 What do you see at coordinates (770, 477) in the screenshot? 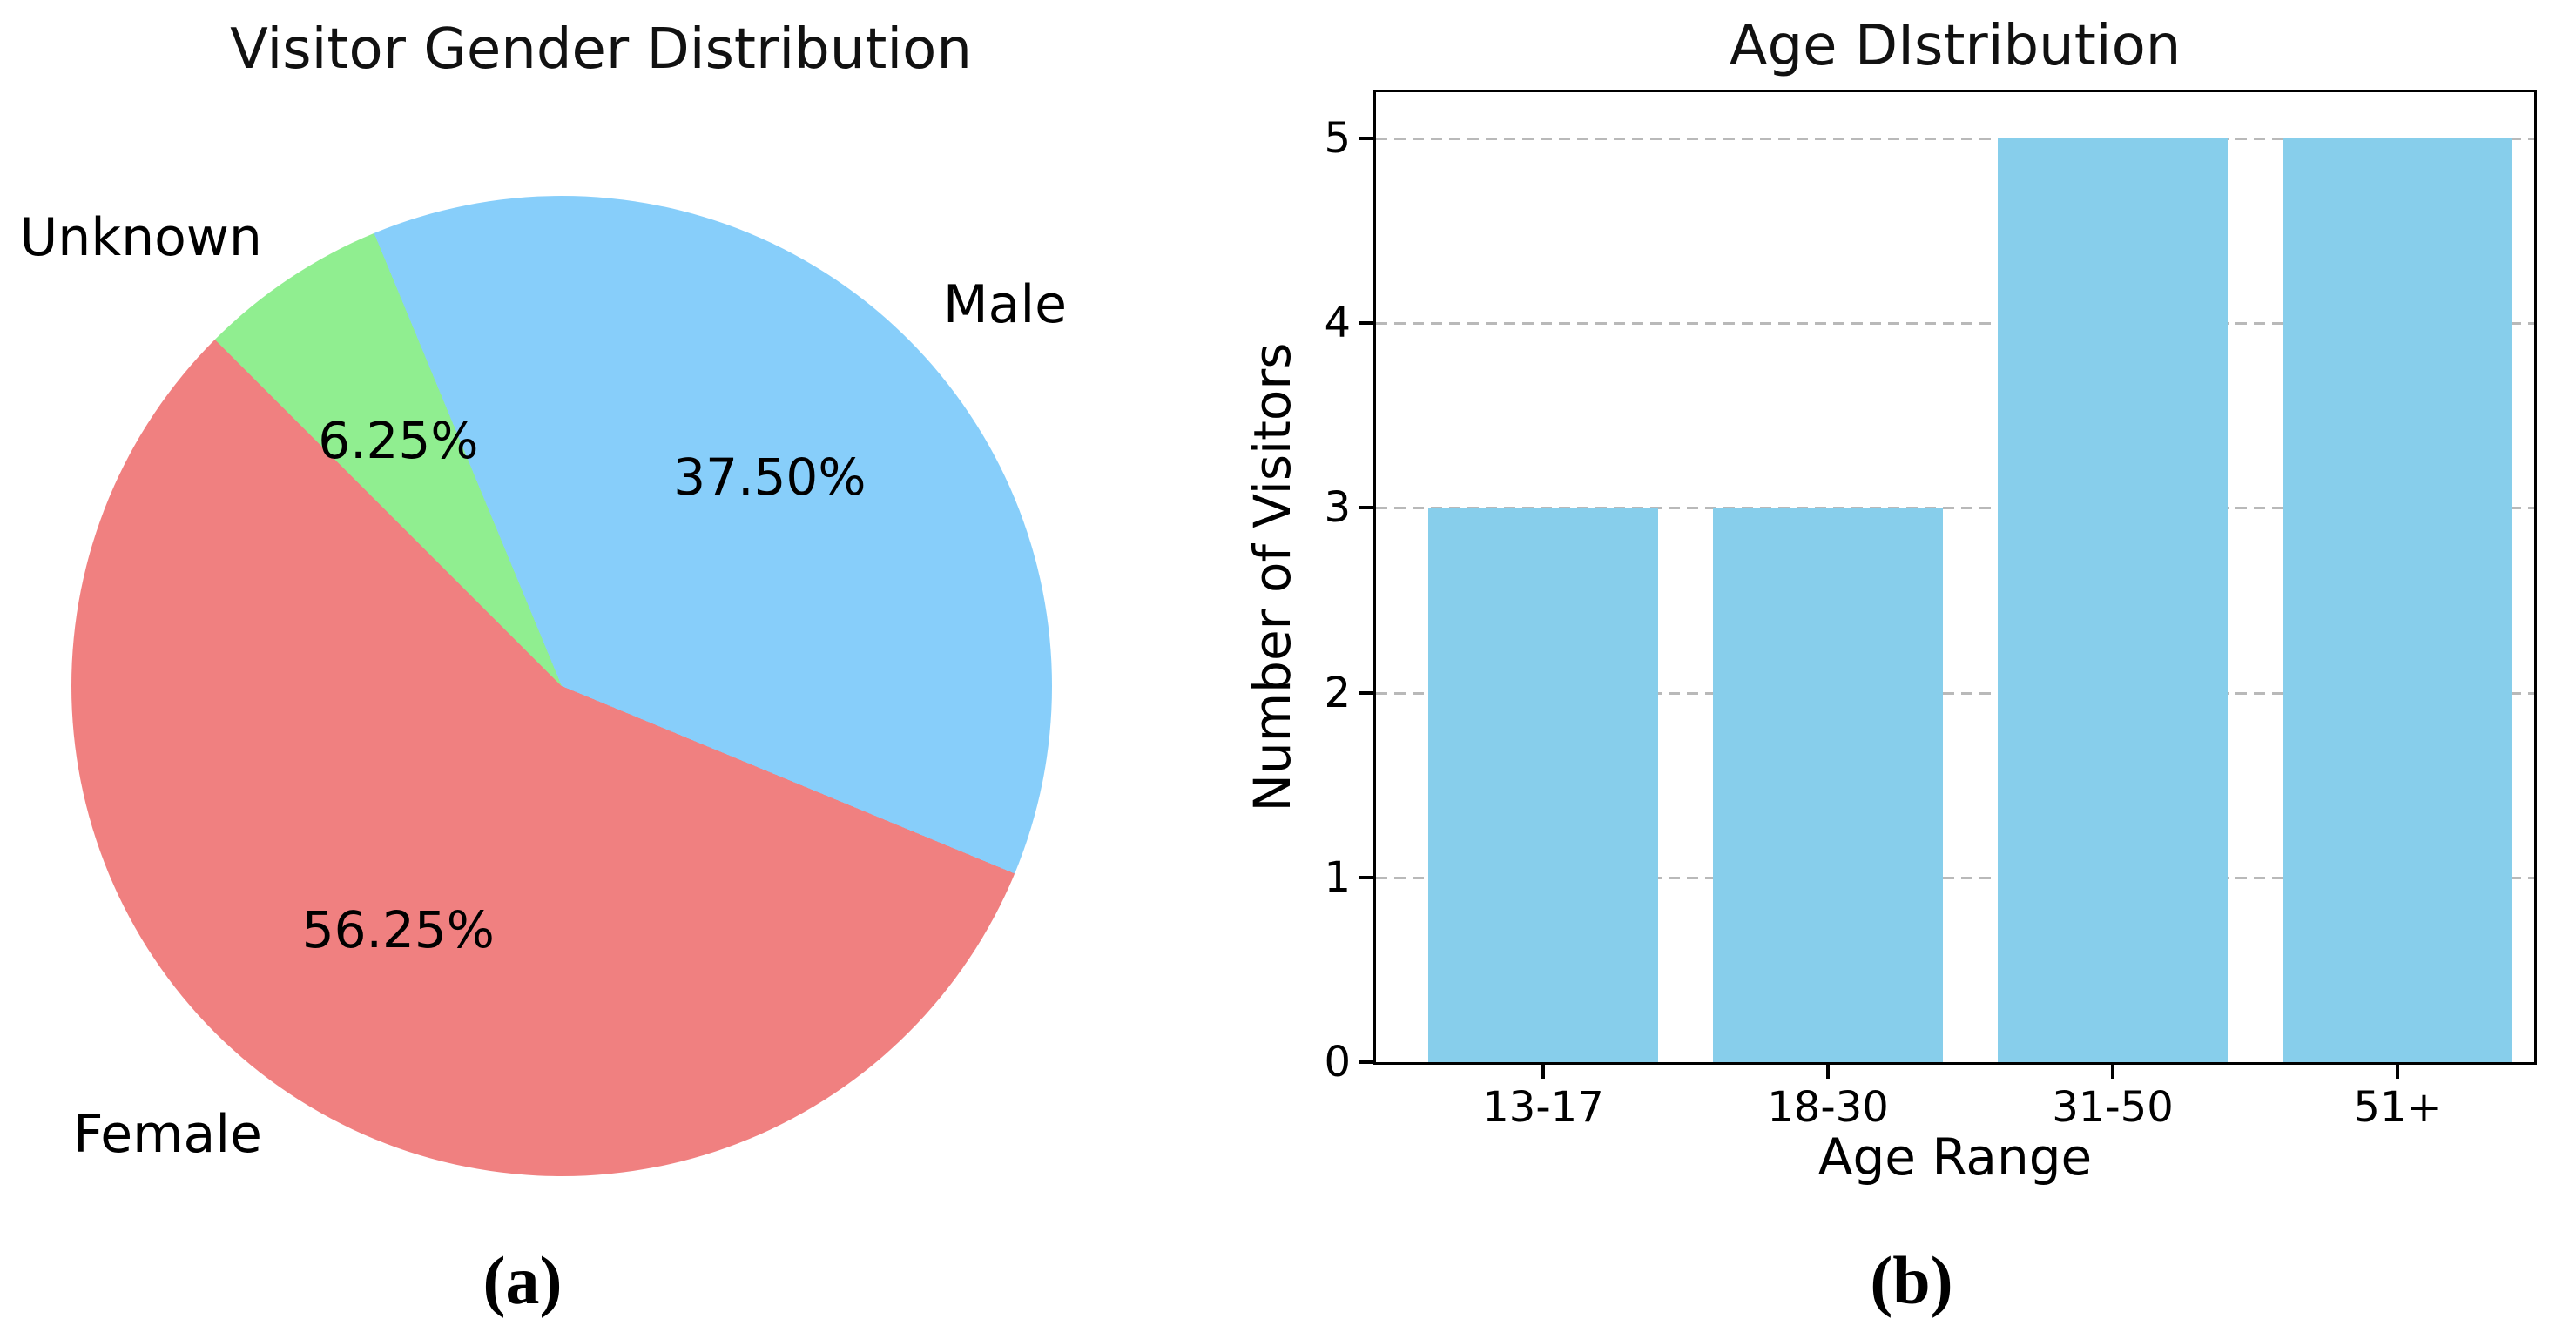
I see `pie-slice-pct-male: 37.50%` at bounding box center [770, 477].